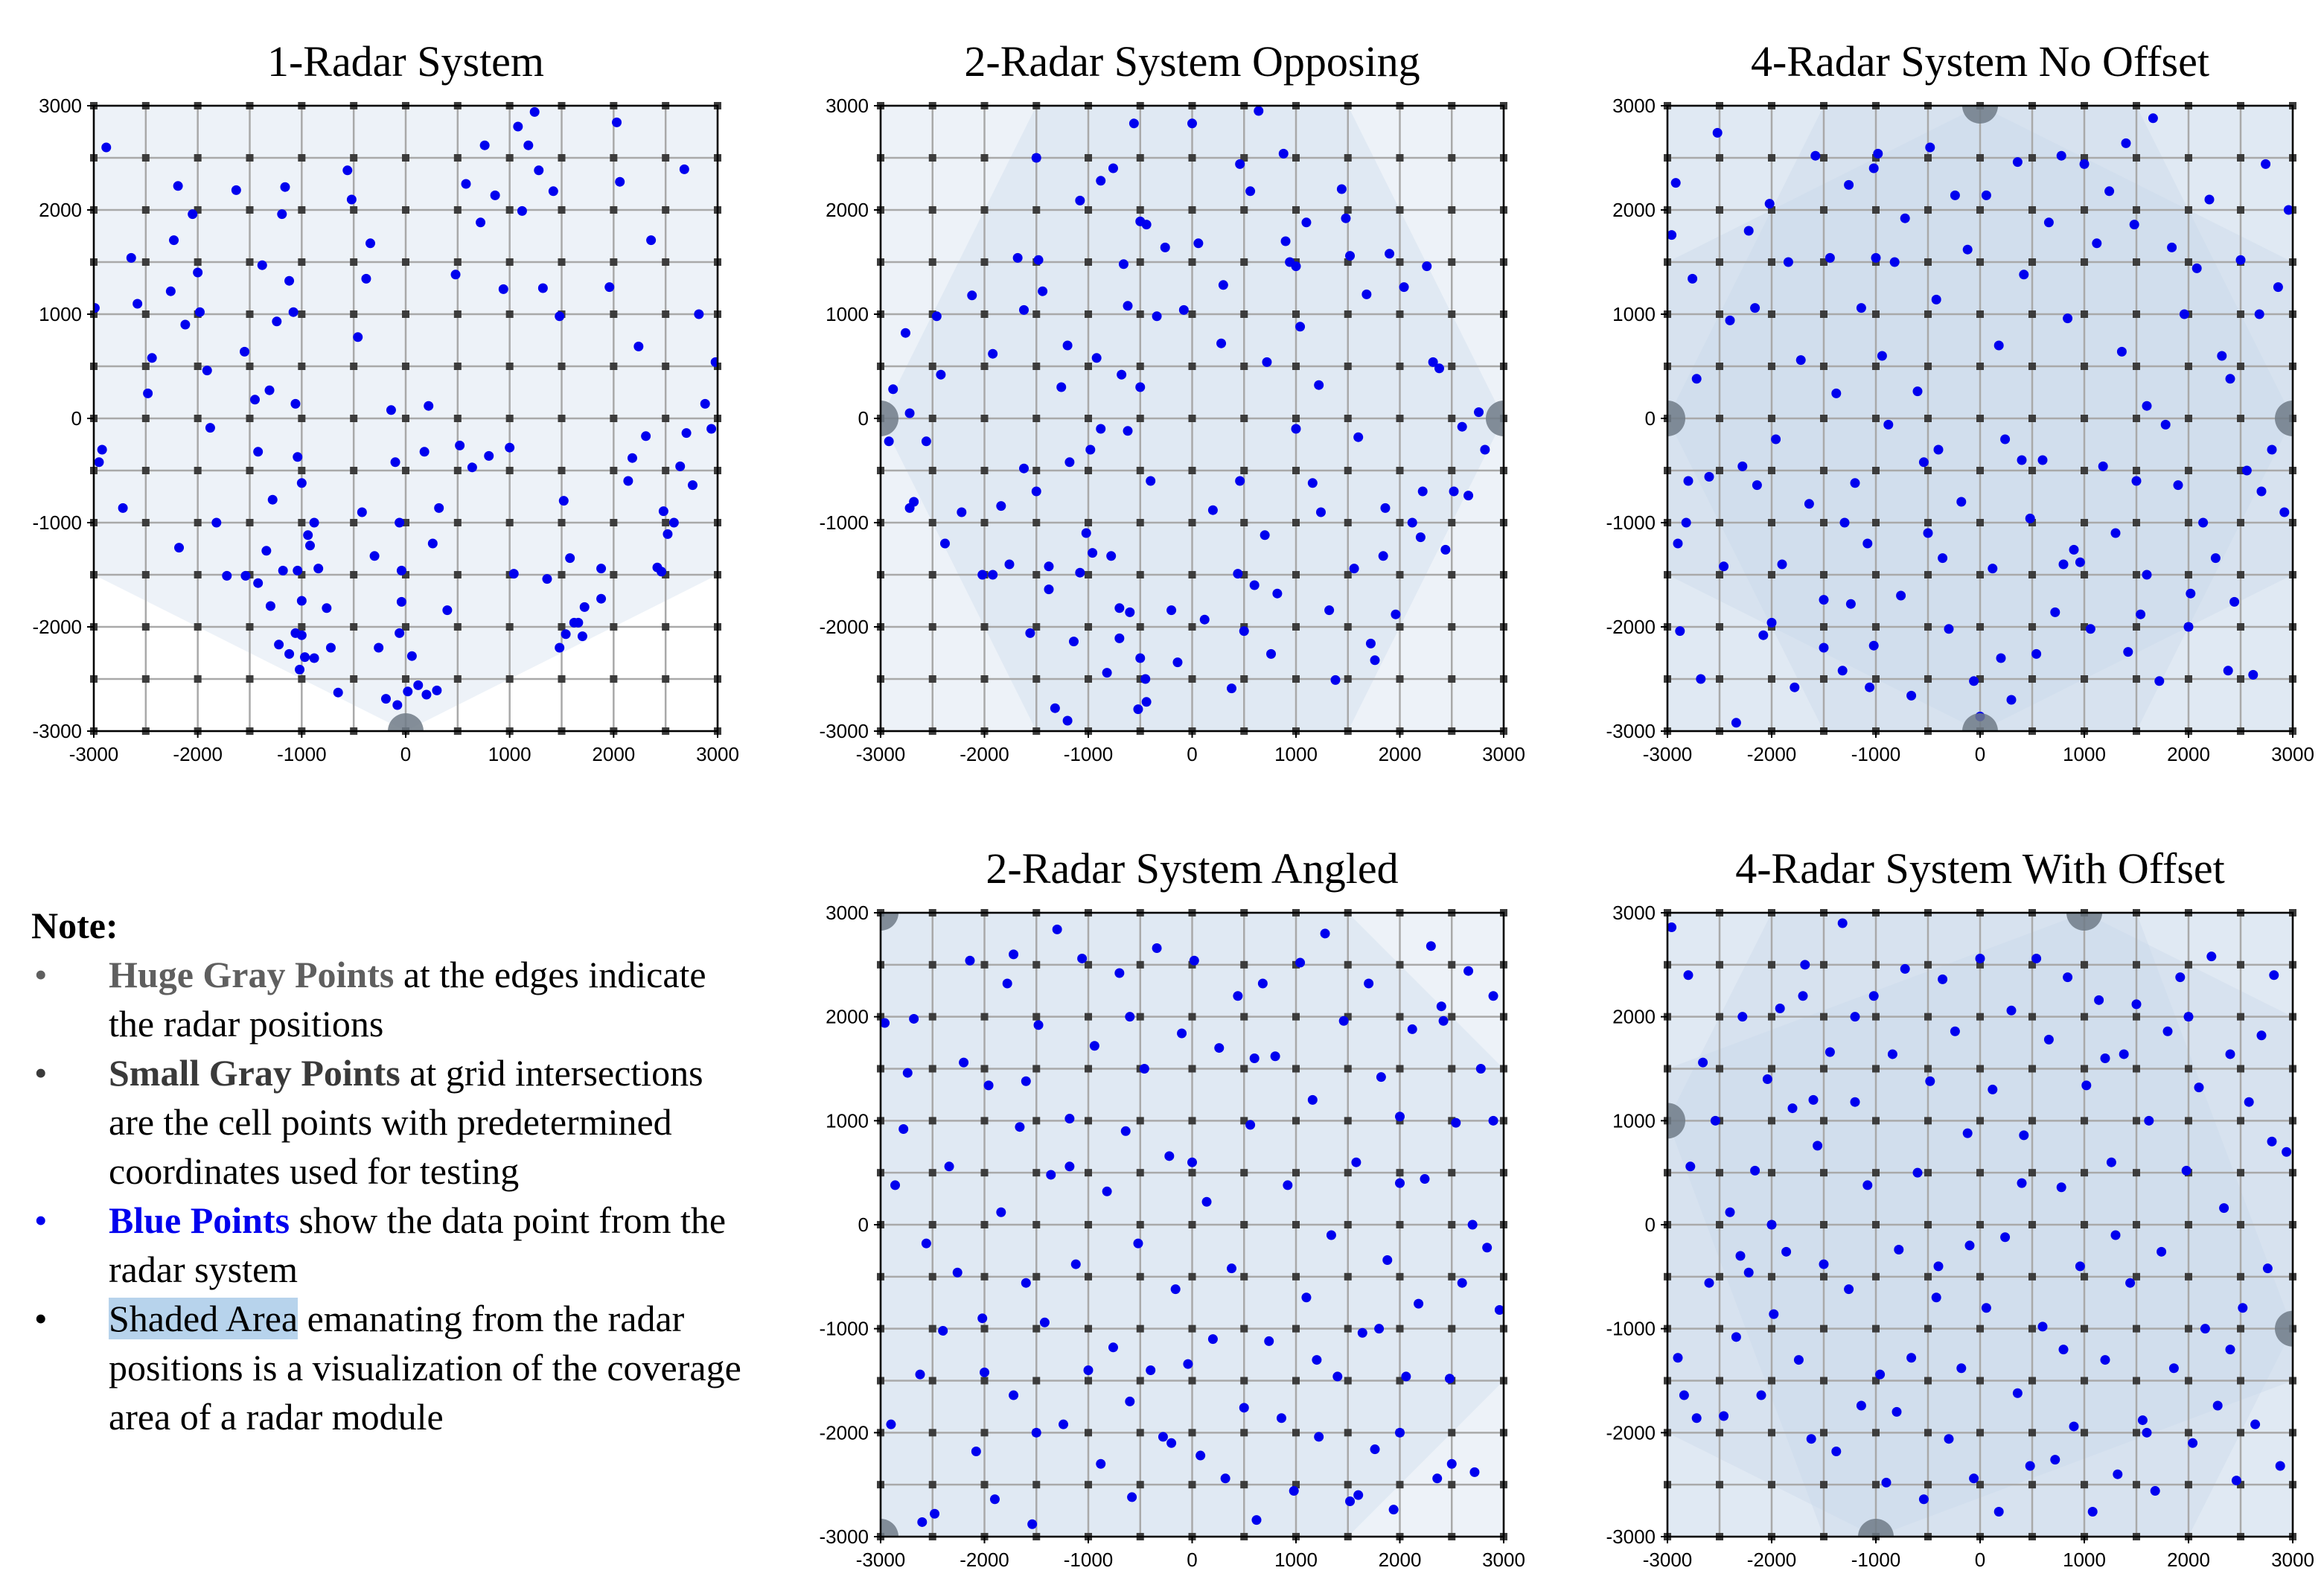 The height and width of the screenshot is (1591, 2324). What do you see at coordinates (405, 754) in the screenshot?
I see `x-tick-label: 0` at bounding box center [405, 754].